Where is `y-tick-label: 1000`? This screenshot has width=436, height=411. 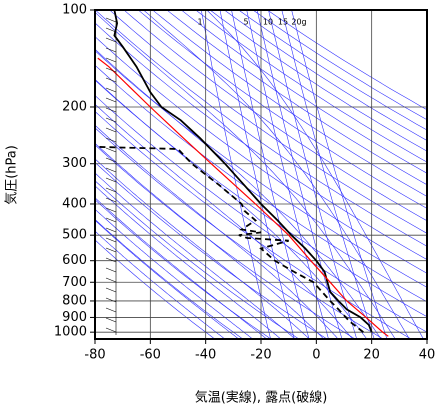
y-tick-label: 1000 is located at coordinates (70, 332).